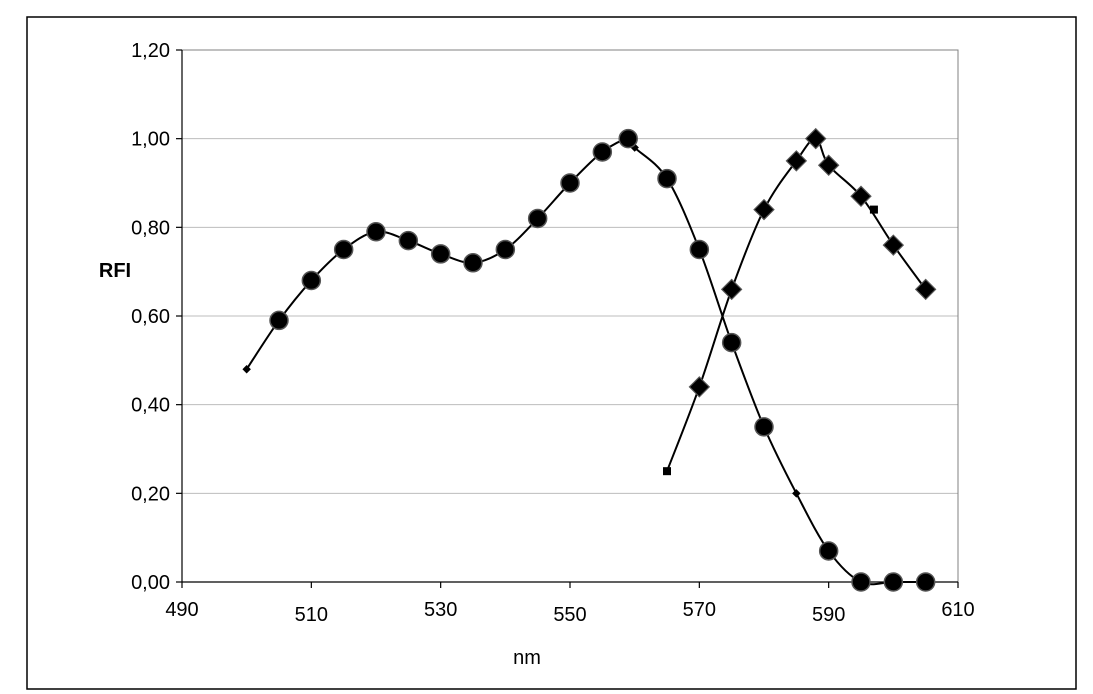 The image size is (1093, 694). What do you see at coordinates (150, 494) in the screenshot?
I see `y-tick-label: 0,20` at bounding box center [150, 494].